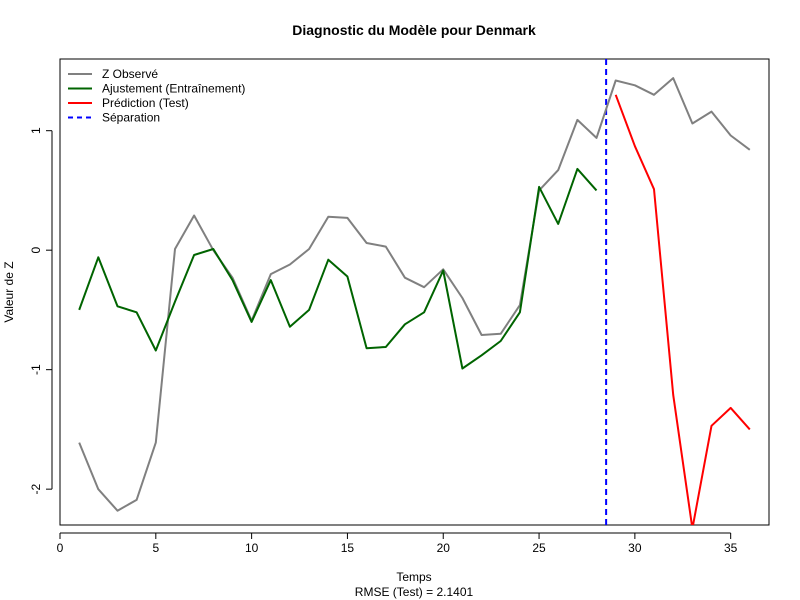 The width and height of the screenshot is (800, 600). Describe the element at coordinates (252, 548) in the screenshot. I see `x-tick-label: 10` at that location.